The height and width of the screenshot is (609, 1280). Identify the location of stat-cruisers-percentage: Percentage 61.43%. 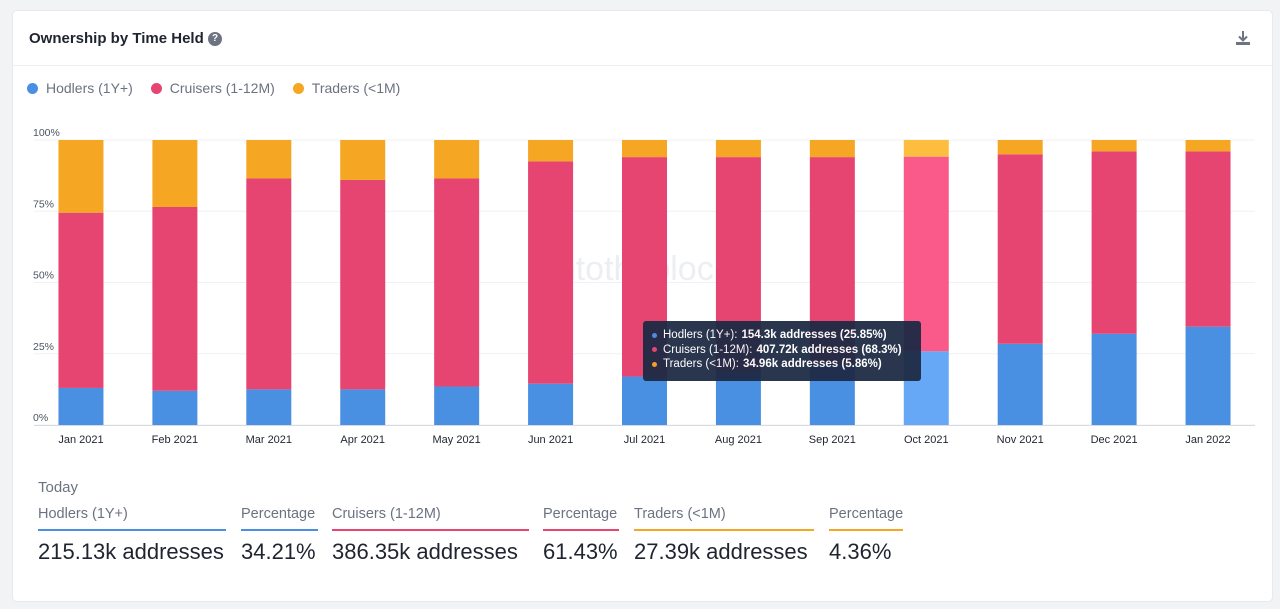
(581, 535).